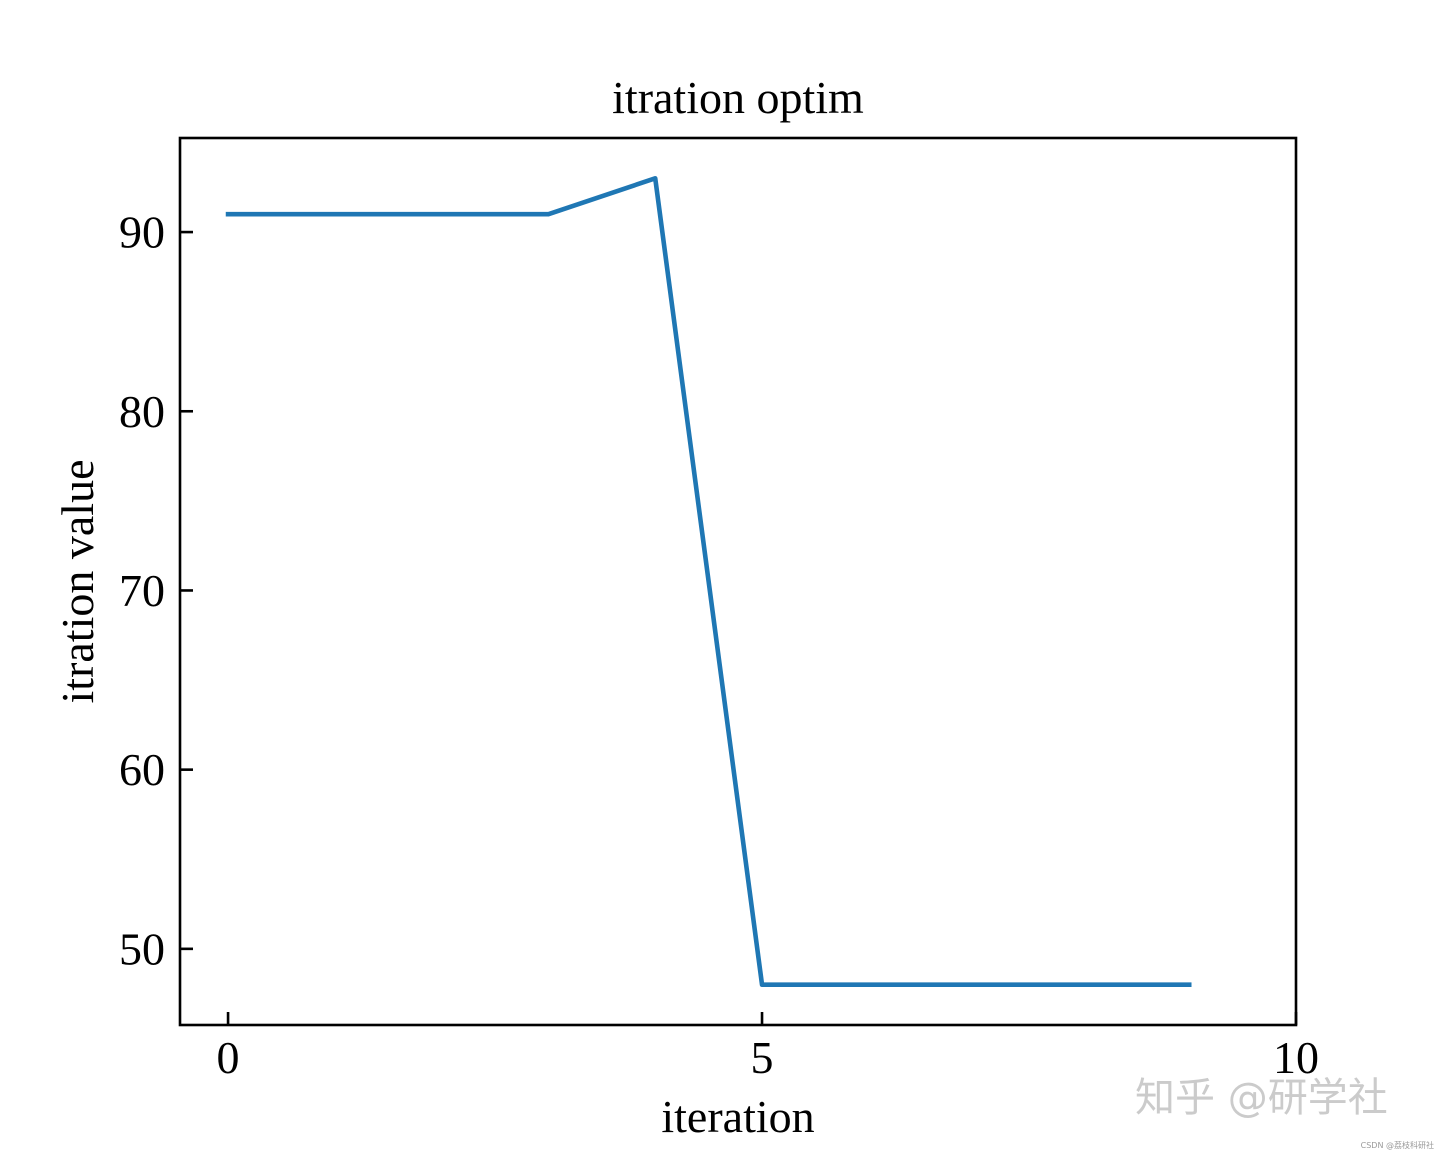 Image resolution: width=1440 pixels, height=1152 pixels. I want to click on x-tick-label: 10, so click(1296, 1057).